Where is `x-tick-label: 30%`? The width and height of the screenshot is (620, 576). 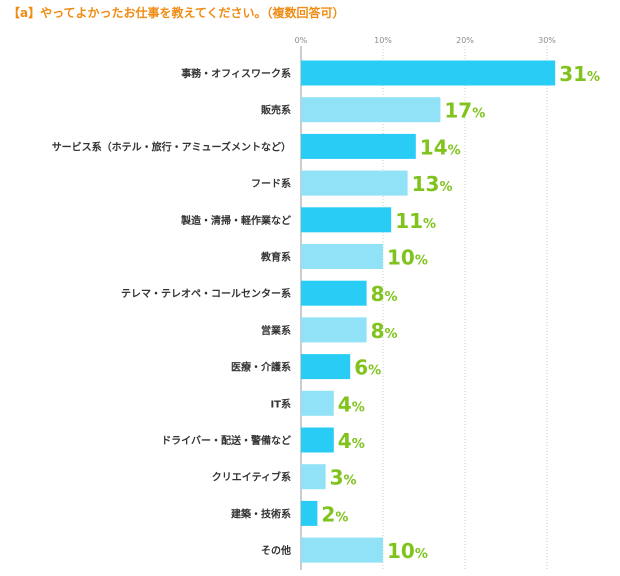 x-tick-label: 30% is located at coordinates (547, 40).